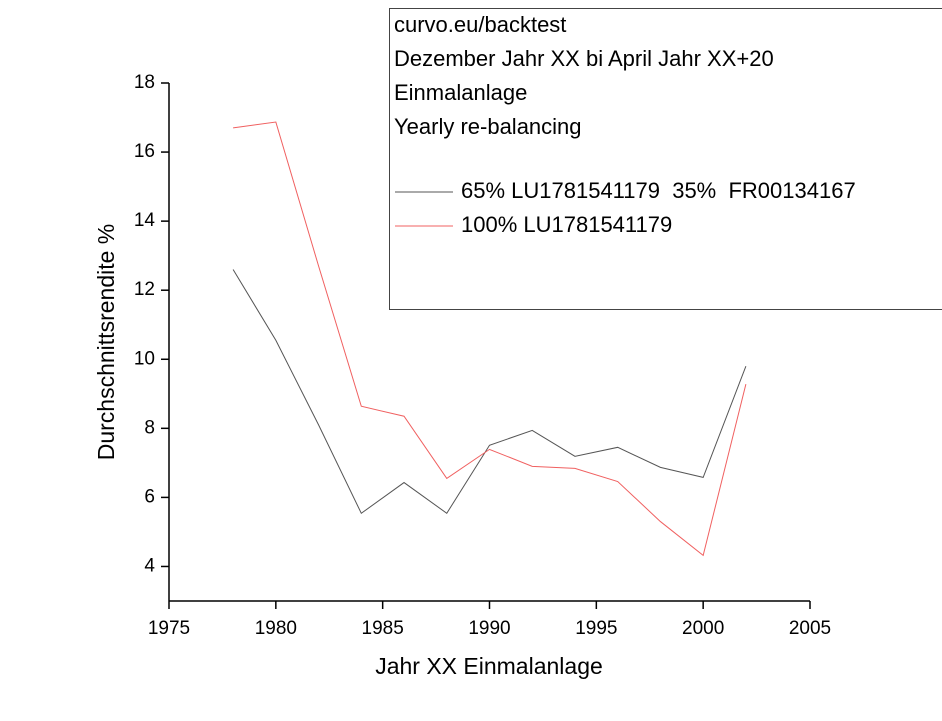  Describe the element at coordinates (584, 58) in the screenshot. I see `legend-note: Dezember Jahr XX bi April Jahr XX+20` at that location.